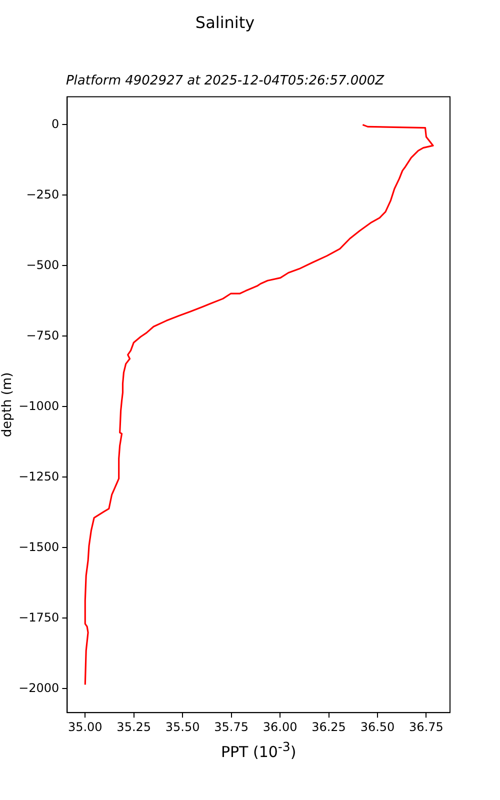 The width and height of the screenshot is (500, 800). Describe the element at coordinates (39, 405) in the screenshot. I see `y-tick-label: −1000` at that location.